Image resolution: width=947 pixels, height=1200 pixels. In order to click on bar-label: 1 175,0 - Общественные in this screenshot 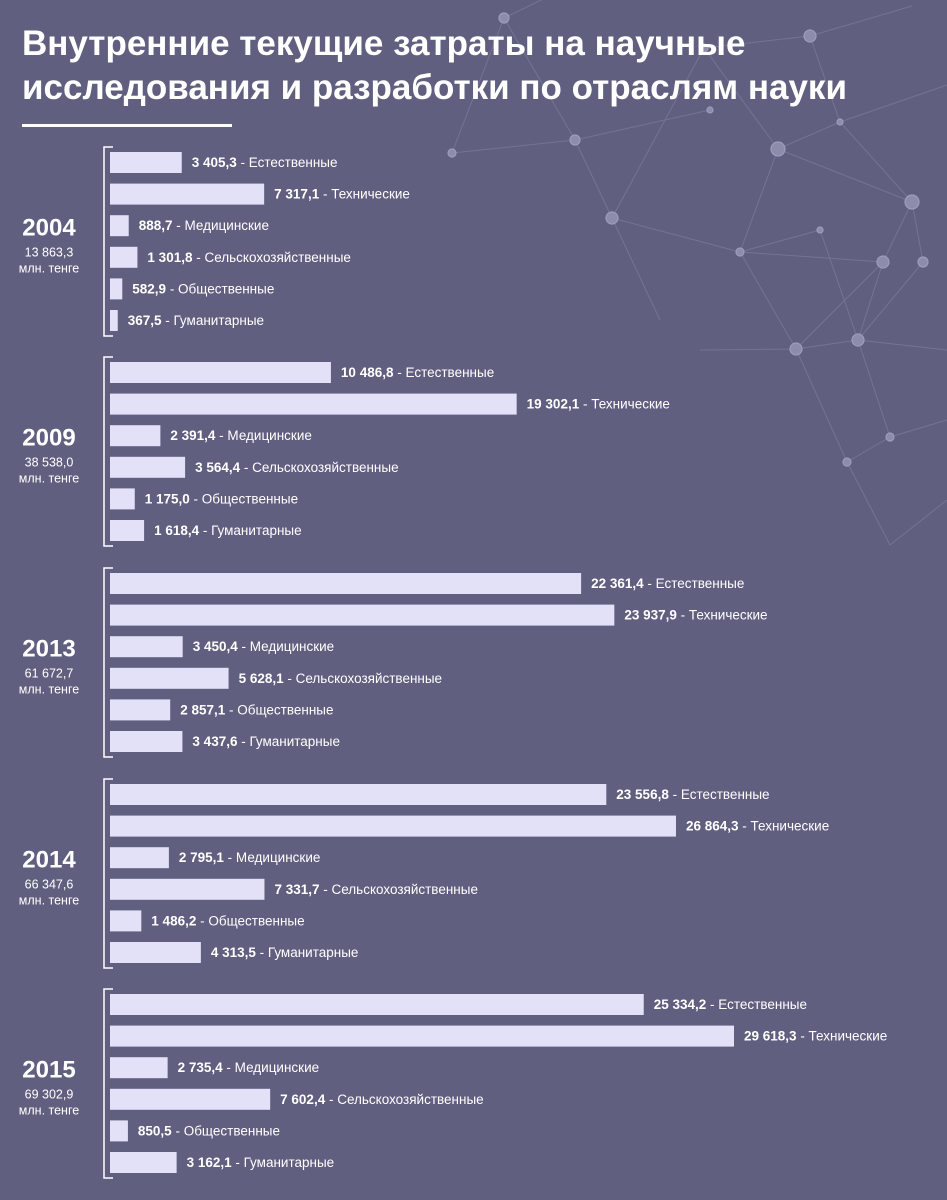, I will do `click(221, 498)`.